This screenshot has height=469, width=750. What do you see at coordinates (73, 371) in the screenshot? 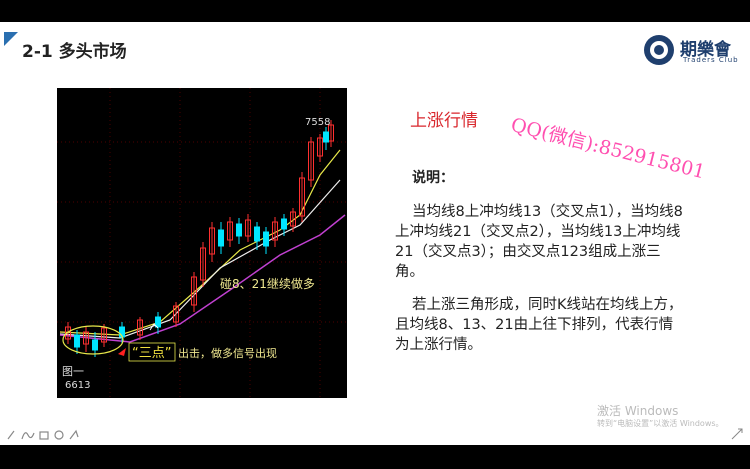
I see `figure-caption: 图一` at bounding box center [73, 371].